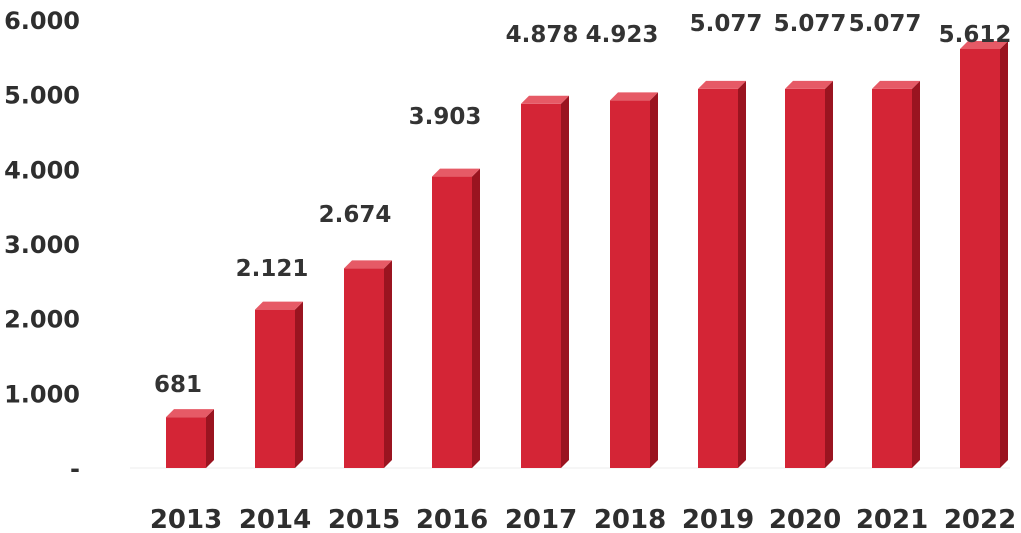  Describe the element at coordinates (364, 519) in the screenshot. I see `x-tick-label: 2015` at that location.